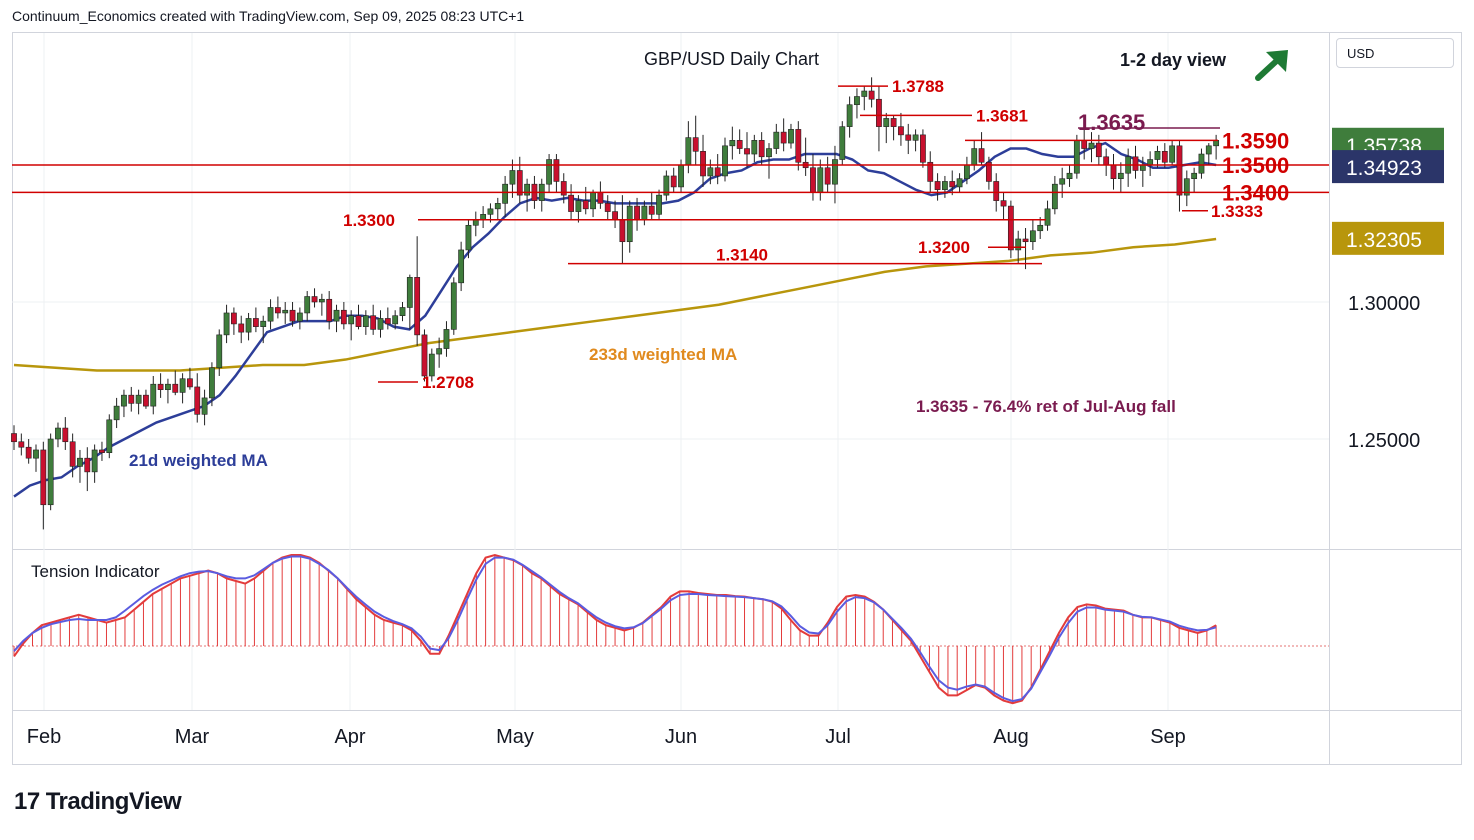 This screenshot has height=840, width=1474. Describe the element at coordinates (98, 802) in the screenshot. I see `tradingview-logo: 17 TradingView` at that location.